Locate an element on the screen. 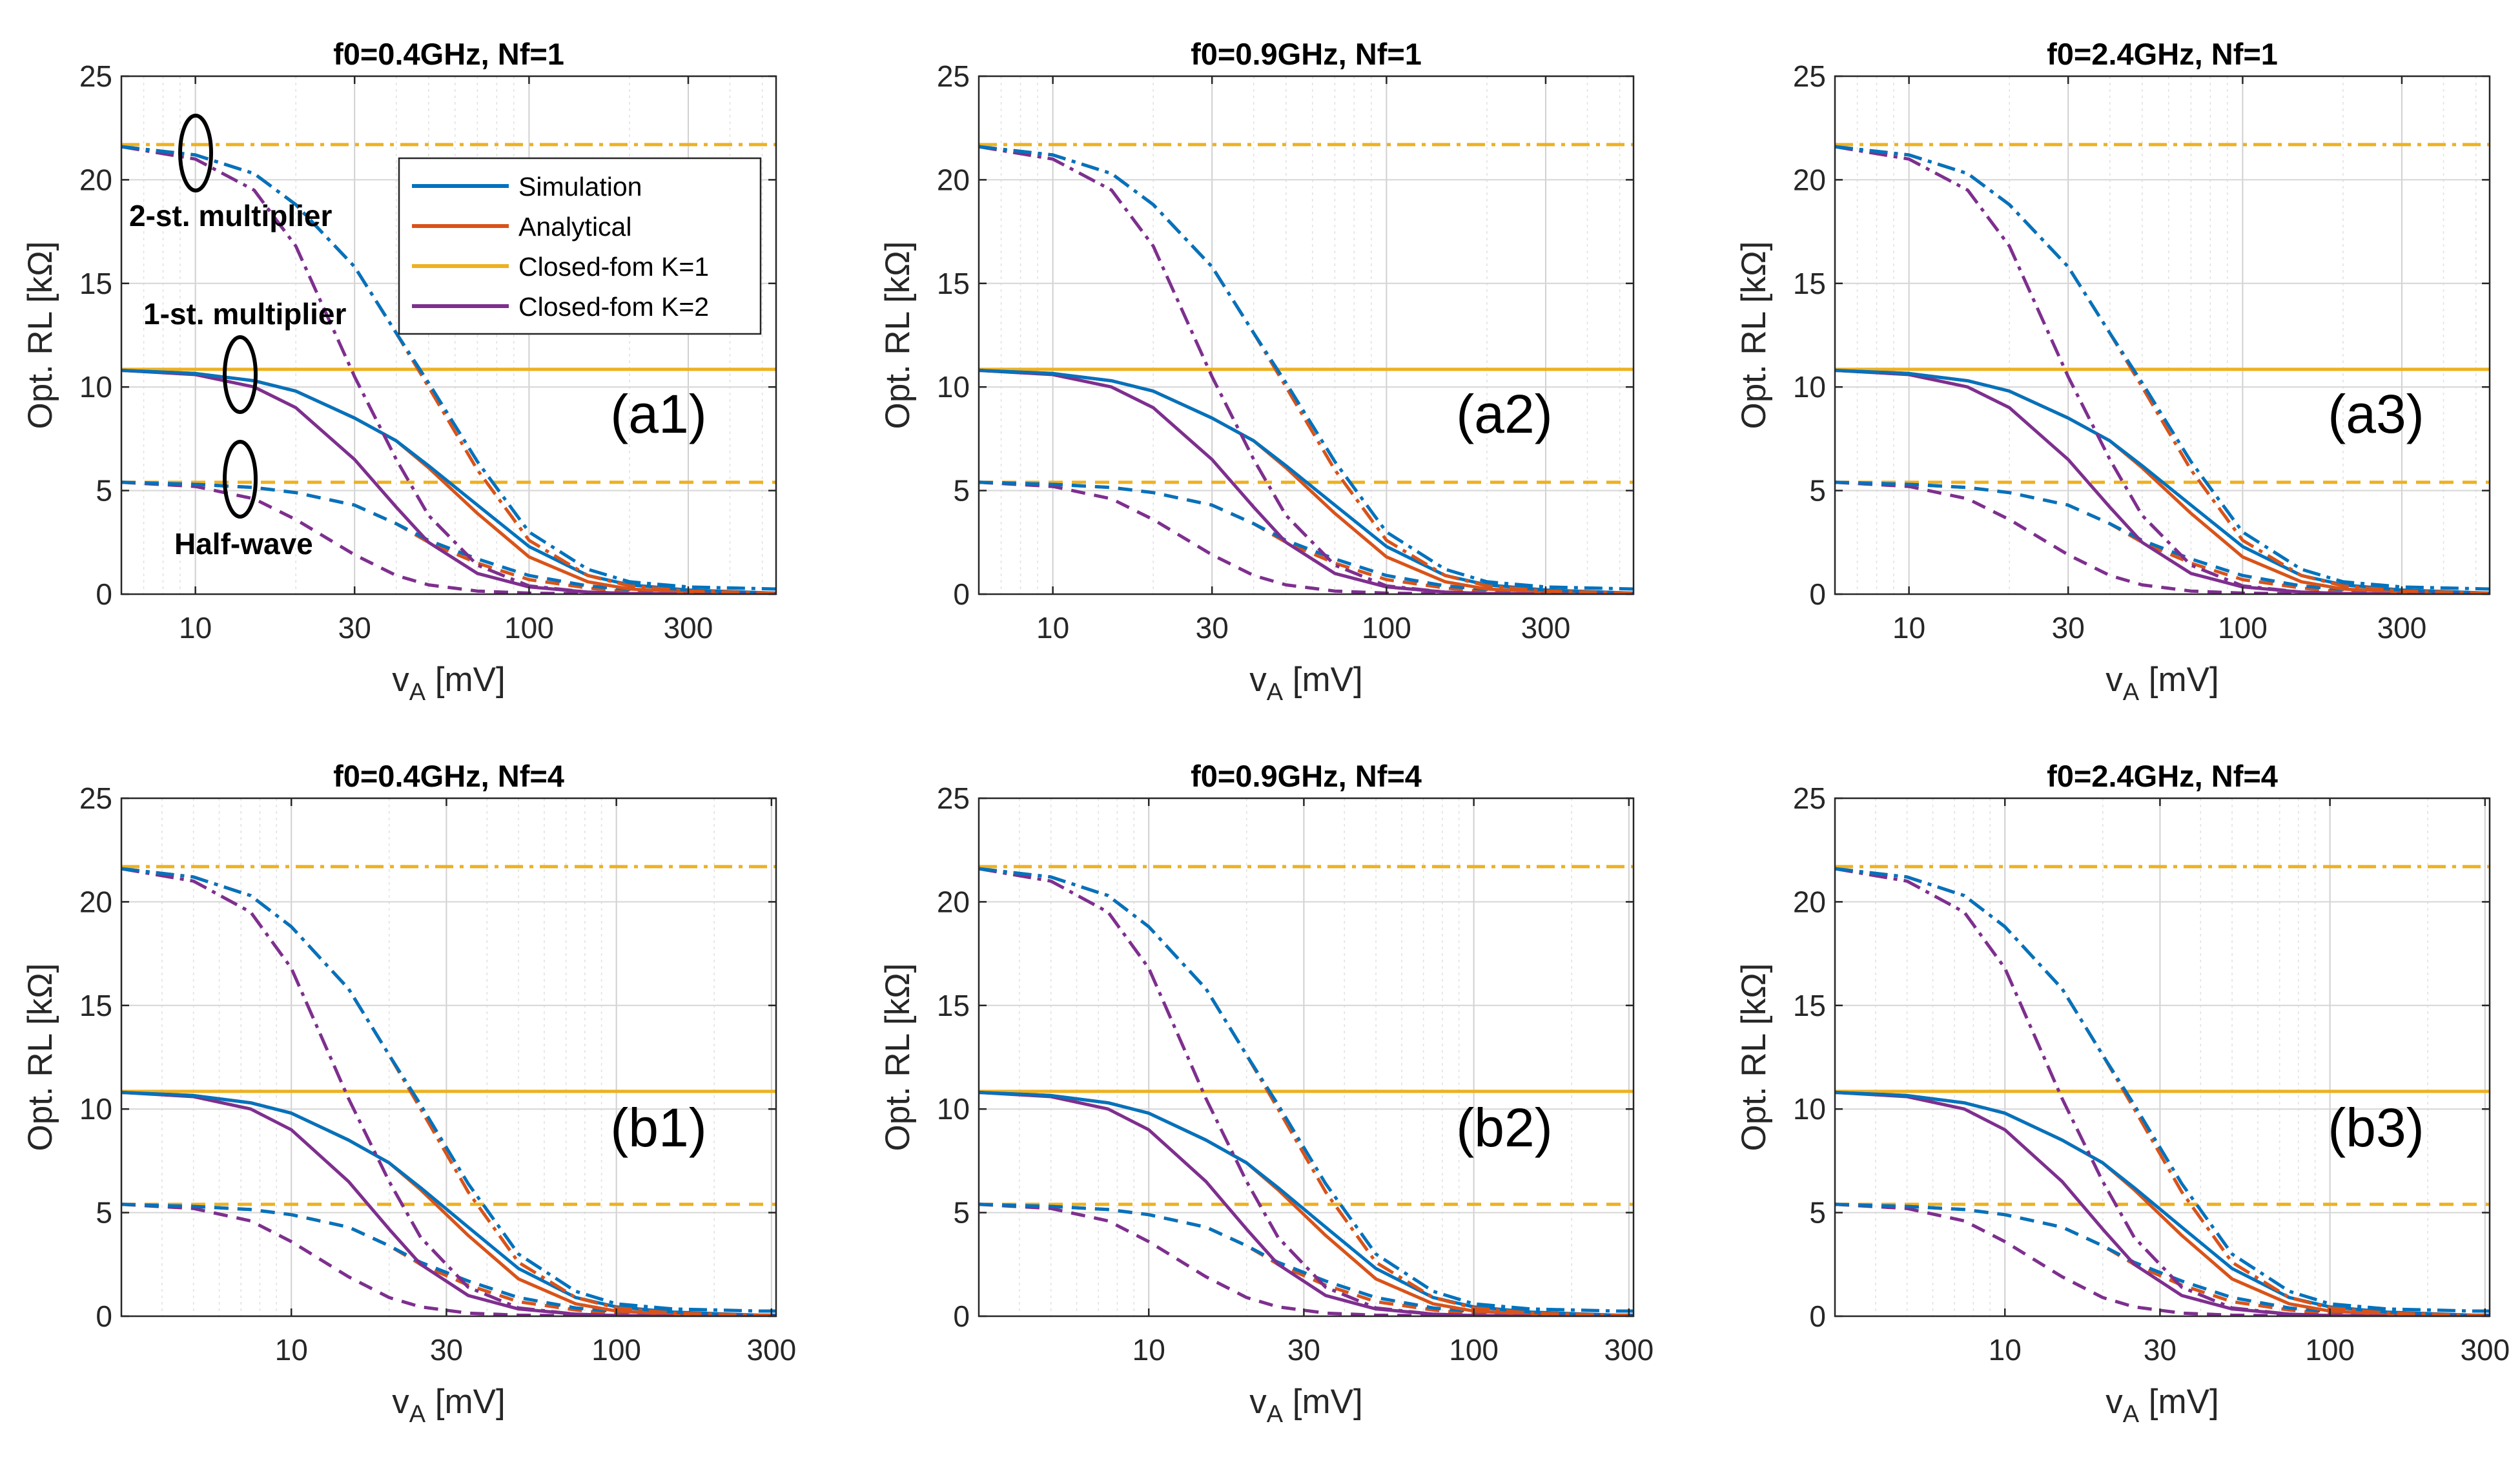 The height and width of the screenshot is (1457, 2520). legend-label: Analytical is located at coordinates (574, 227).